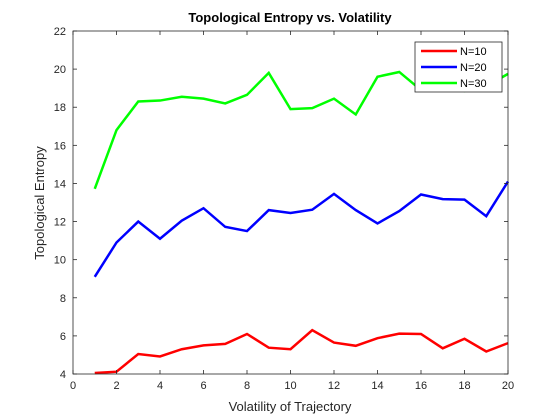  What do you see at coordinates (39, 203) in the screenshot?
I see `y-axis-label: Topological Entropy` at bounding box center [39, 203].